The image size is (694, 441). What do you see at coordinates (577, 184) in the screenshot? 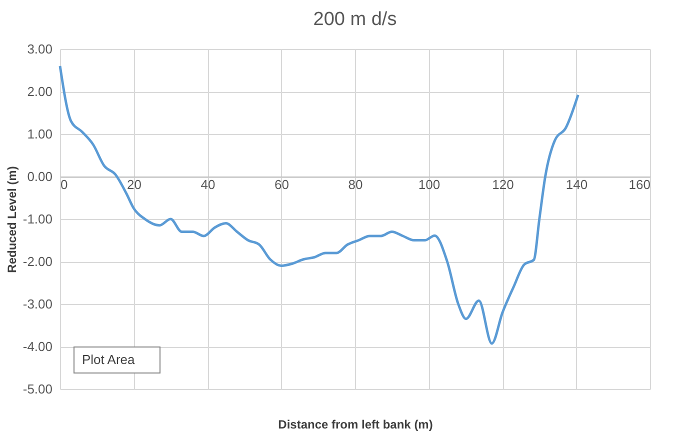
I see `x-tick-label: 140` at bounding box center [577, 184].